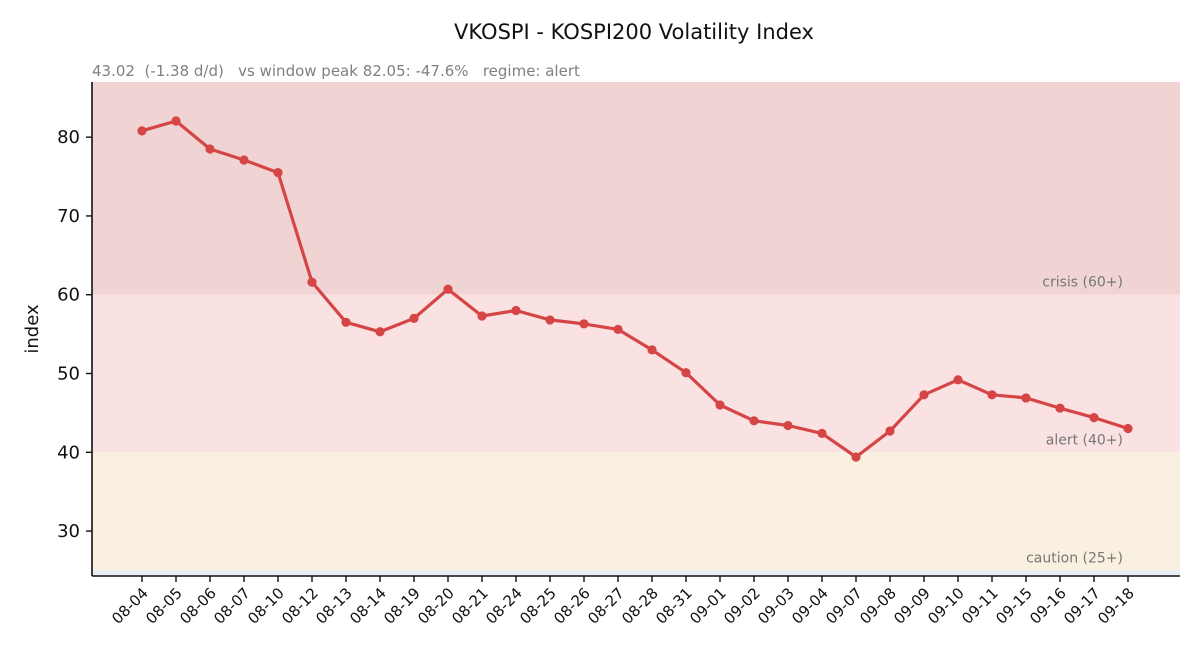  What do you see at coordinates (844, 606) in the screenshot?
I see `x-tick-label-21: 09-07` at bounding box center [844, 606].